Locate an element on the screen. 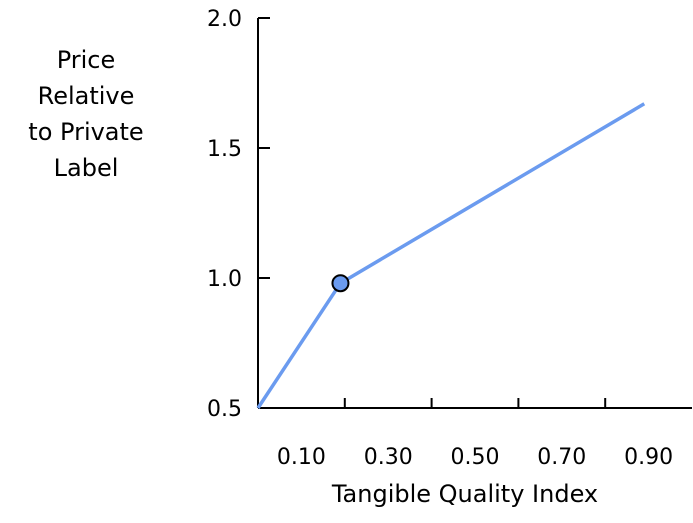 The height and width of the screenshot is (523, 693). y-tick-label: 1.5 is located at coordinates (224, 149).